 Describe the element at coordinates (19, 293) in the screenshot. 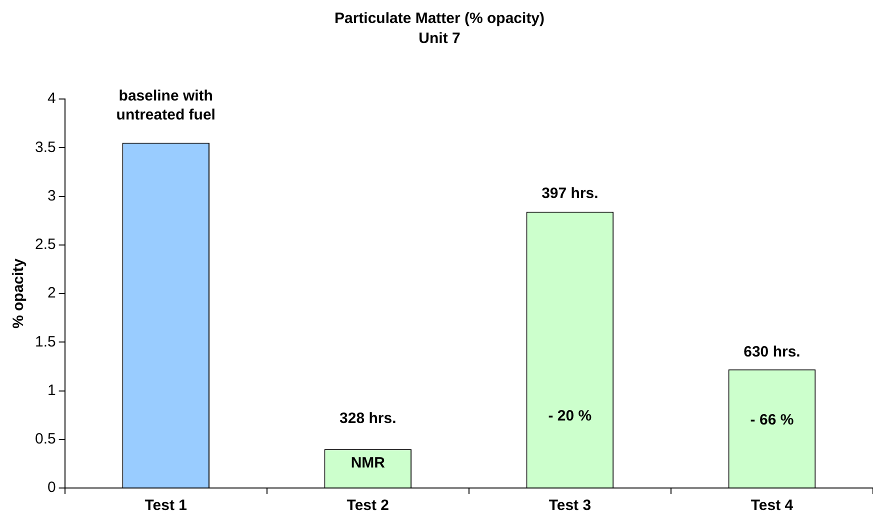

I see `y-axis-title: % opacity` at that location.